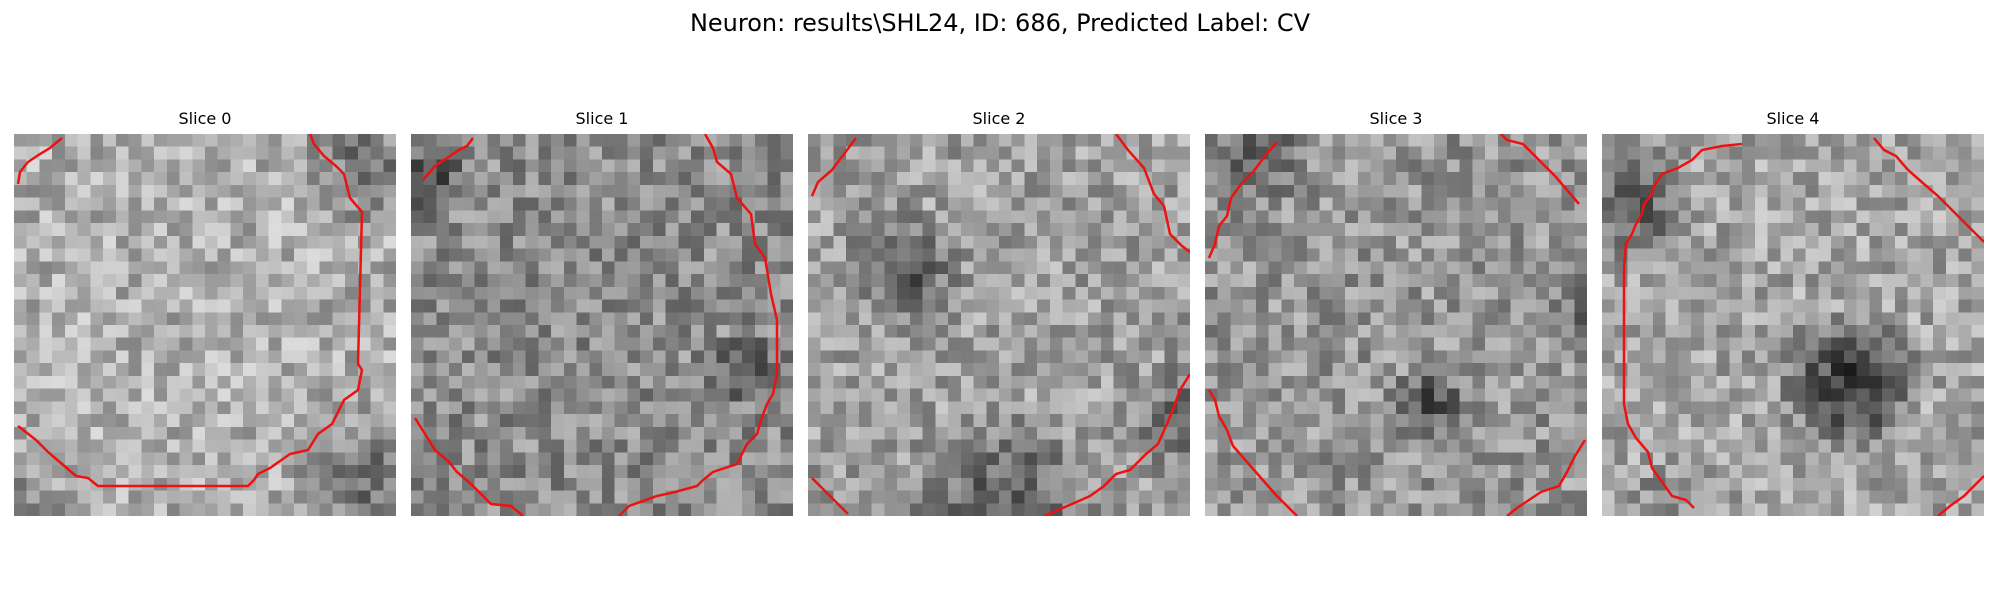 Image resolution: width=2000 pixels, height=600 pixels. I want to click on slice-3-contour, so click(1397, 325).